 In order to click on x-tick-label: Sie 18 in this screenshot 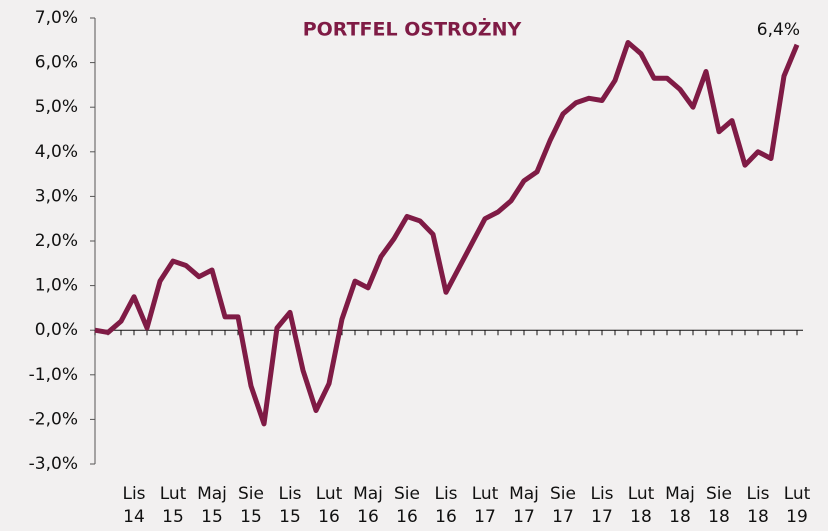, I will do `click(719, 505)`.